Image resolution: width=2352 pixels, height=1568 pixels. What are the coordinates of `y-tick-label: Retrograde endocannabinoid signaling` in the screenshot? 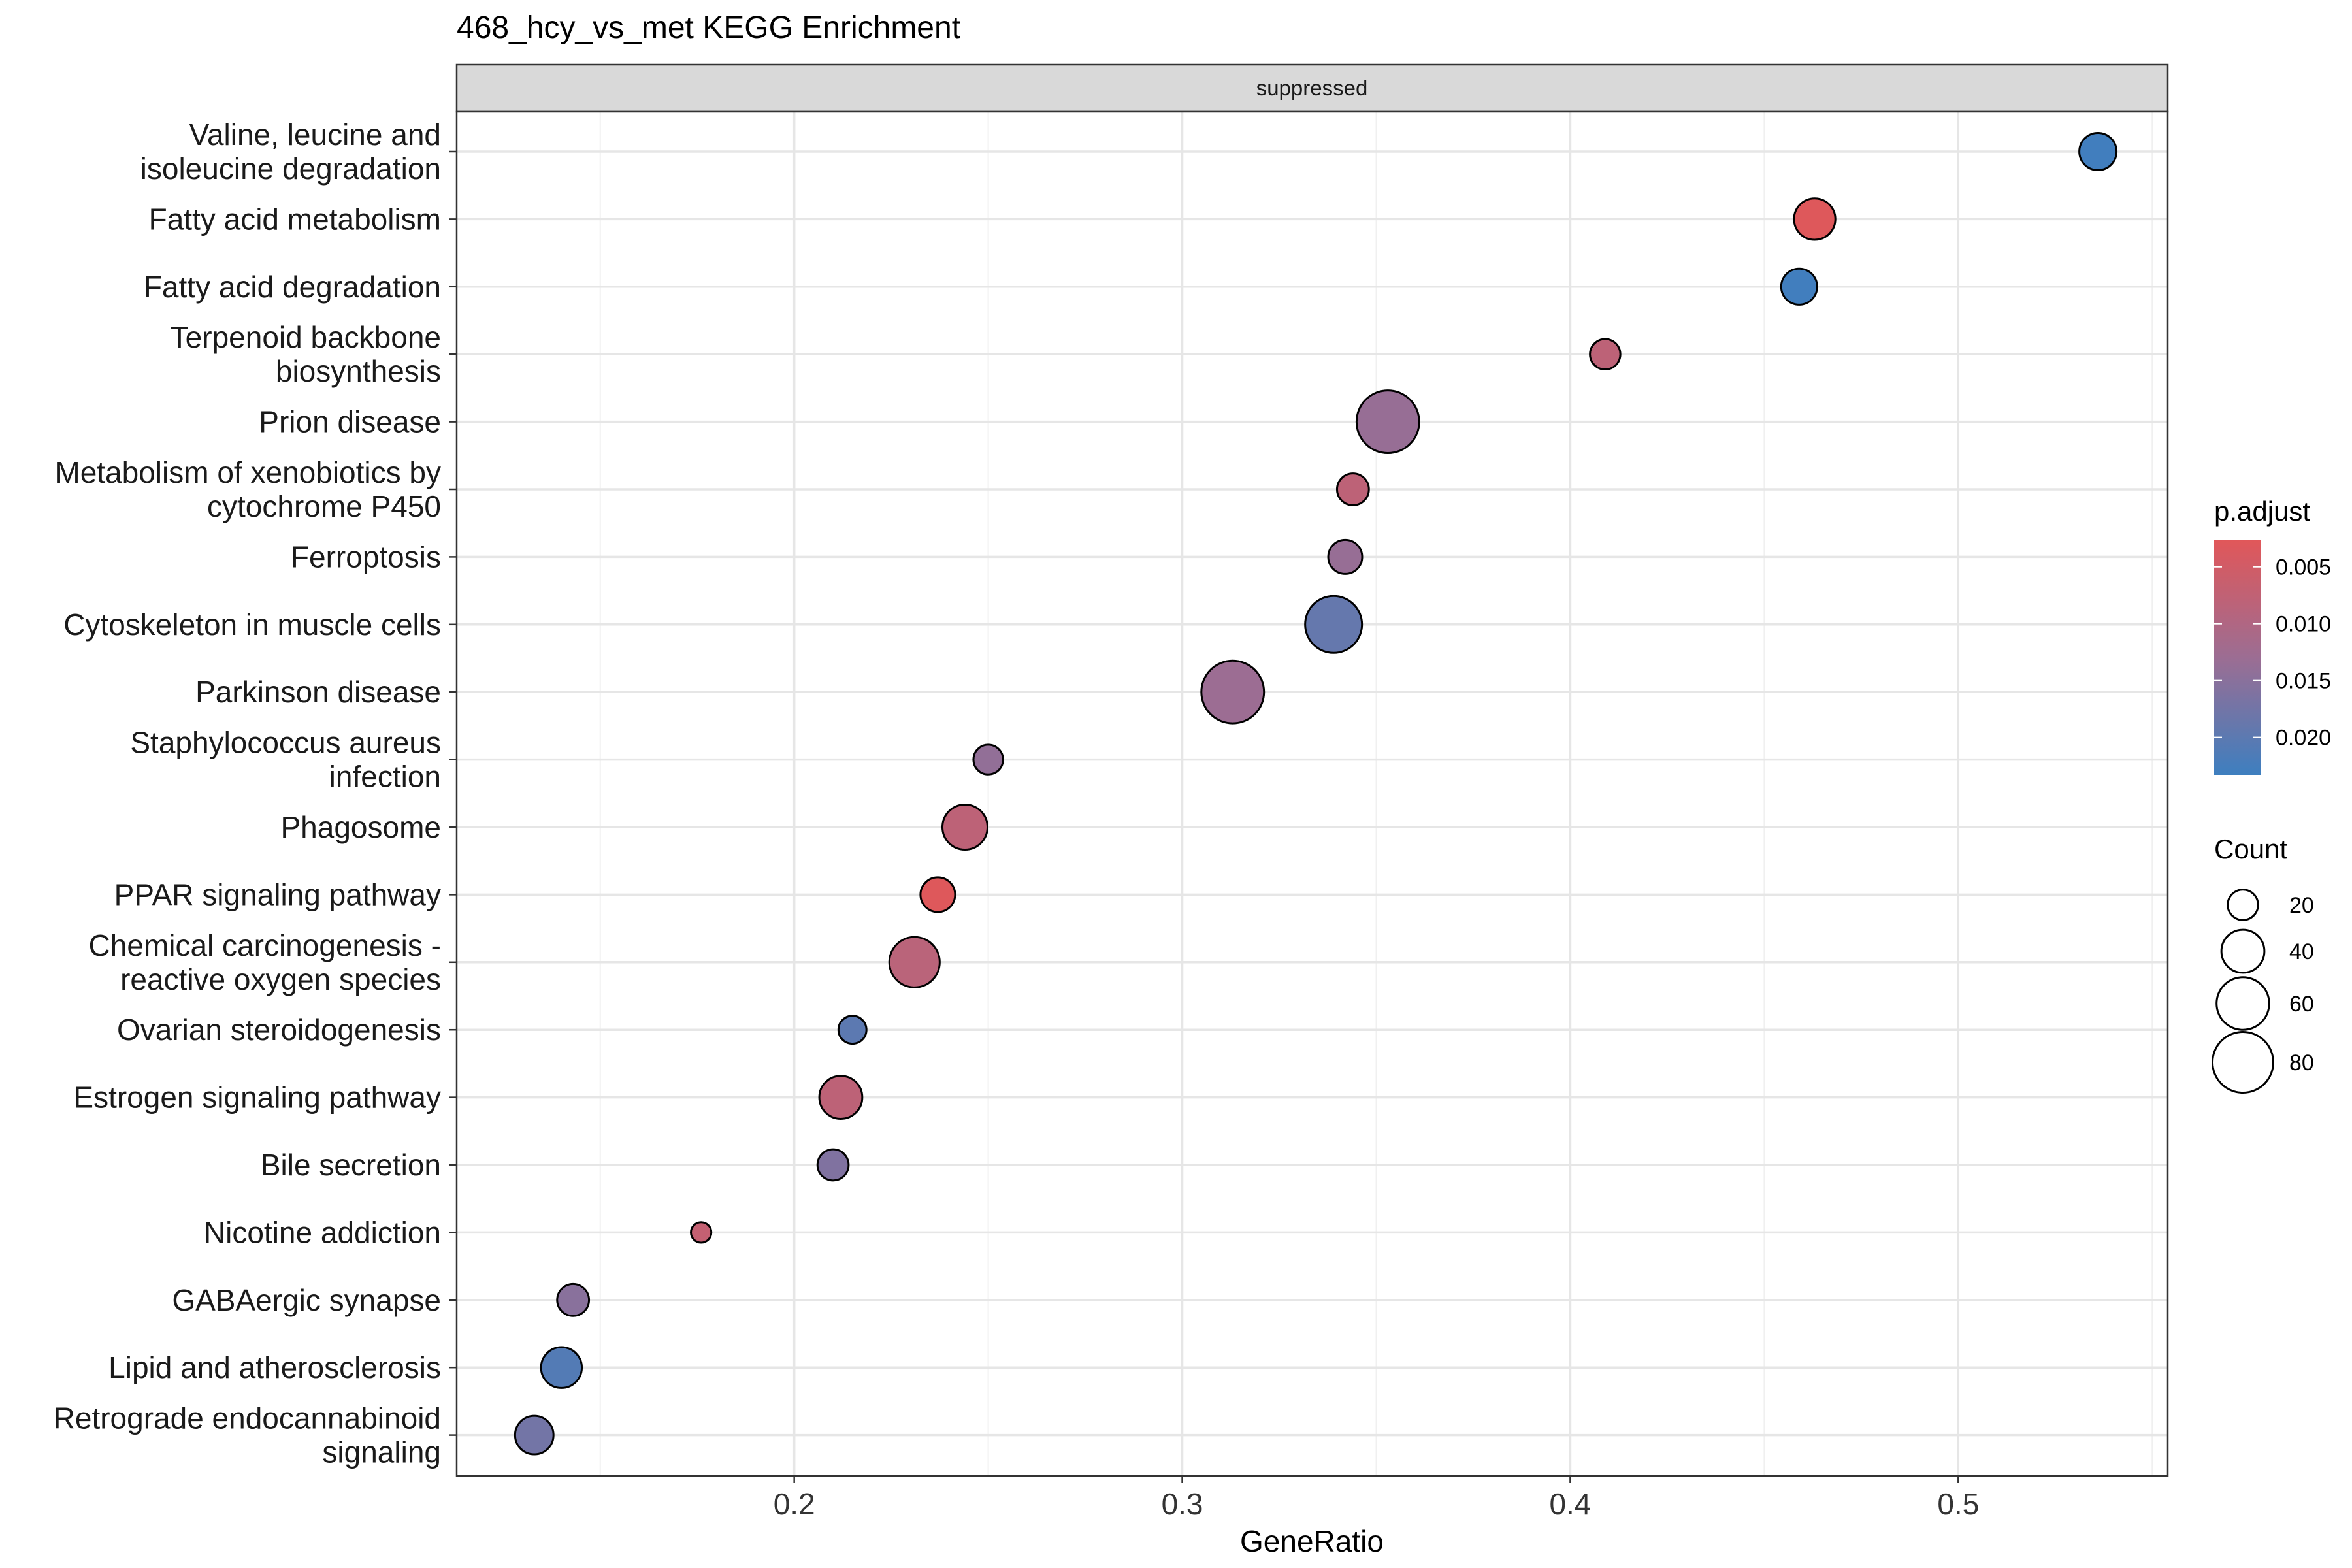 It's located at (247, 1435).